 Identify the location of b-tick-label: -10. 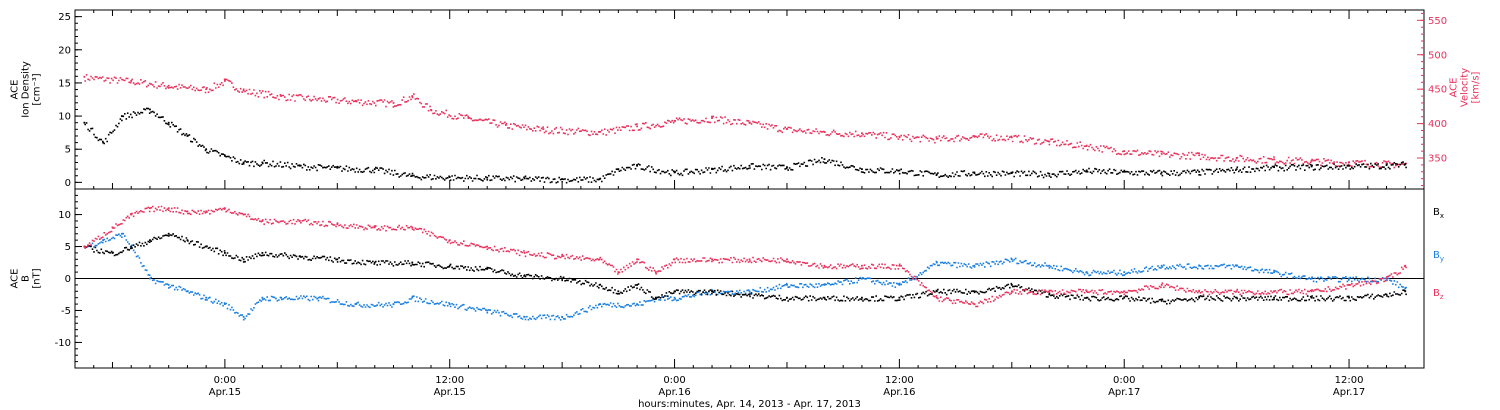
(63, 343).